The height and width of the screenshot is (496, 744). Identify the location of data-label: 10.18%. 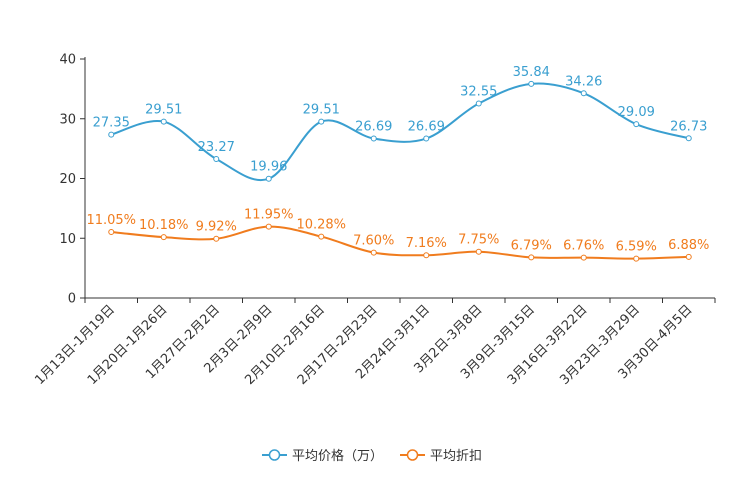
(164, 225).